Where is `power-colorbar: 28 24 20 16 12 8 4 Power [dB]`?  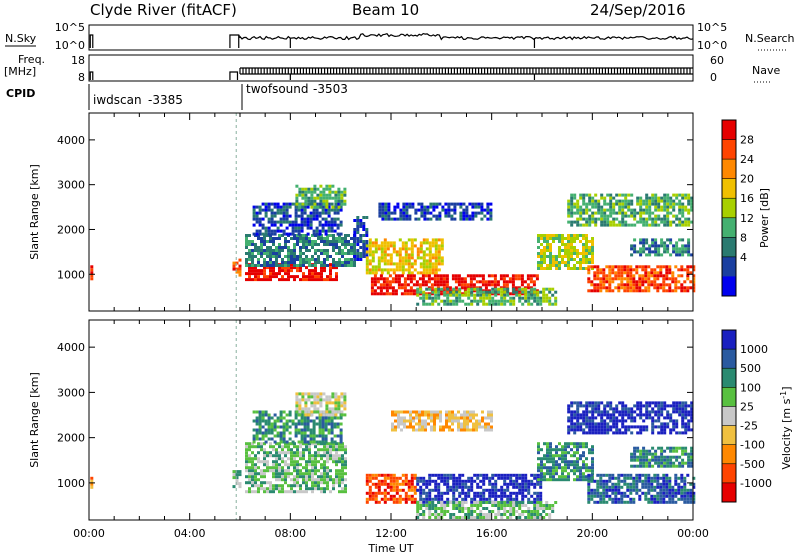 power-colorbar: 28 24 20 16 12 8 4 Power [dB] is located at coordinates (746, 208).